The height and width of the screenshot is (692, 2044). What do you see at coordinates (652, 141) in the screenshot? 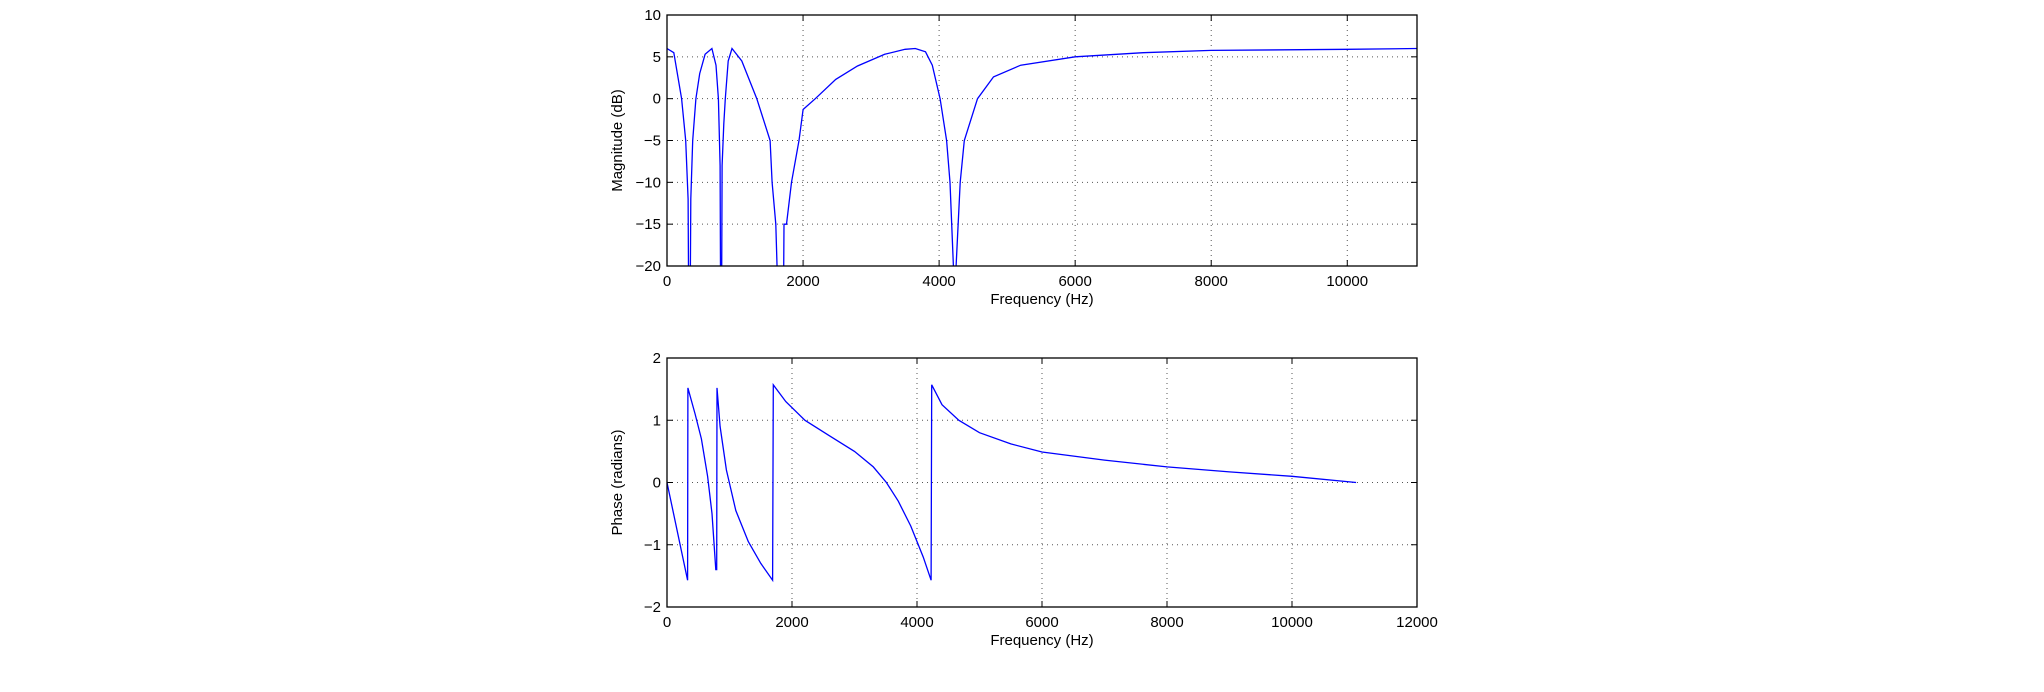
I see `y-tick-label: −5` at bounding box center [652, 141].